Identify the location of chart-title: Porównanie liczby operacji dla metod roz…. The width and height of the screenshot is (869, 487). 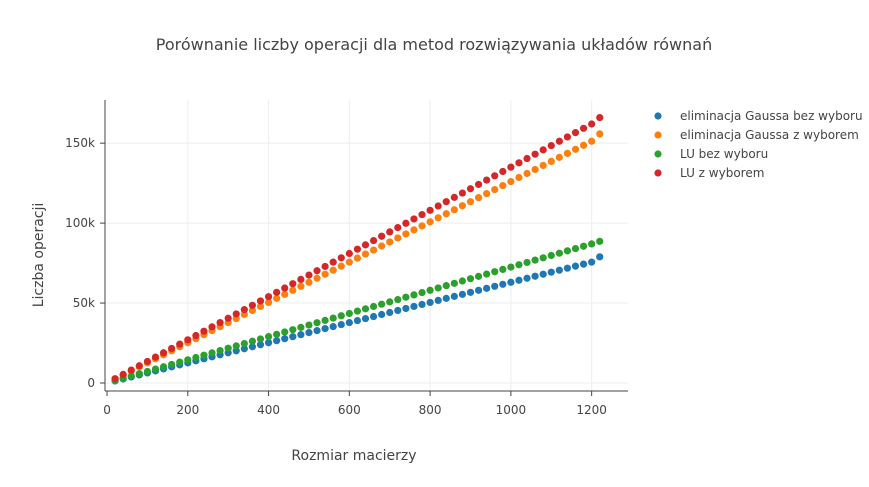
(434, 44).